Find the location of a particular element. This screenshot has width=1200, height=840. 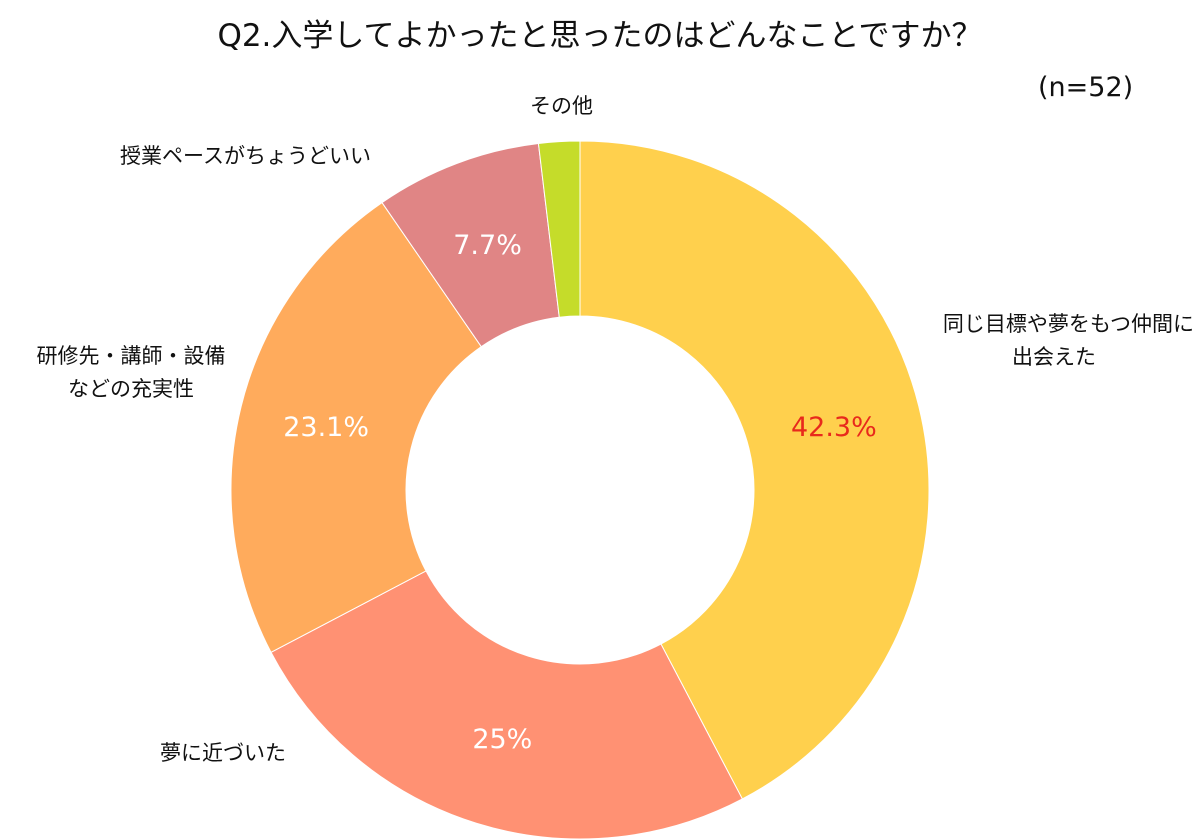

category-label-line: 夢に近づいた is located at coordinates (223, 753).